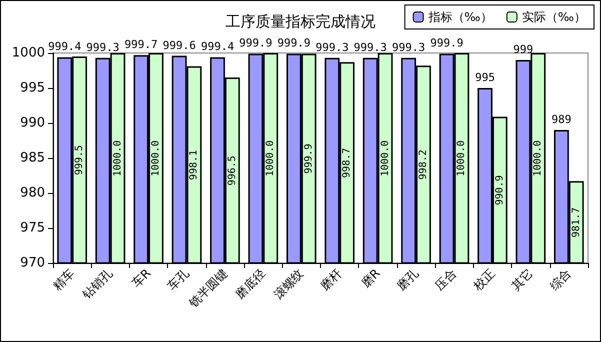 The height and width of the screenshot is (342, 601). Describe the element at coordinates (522, 279) in the screenshot. I see `x-tick-label: 其它` at that location.